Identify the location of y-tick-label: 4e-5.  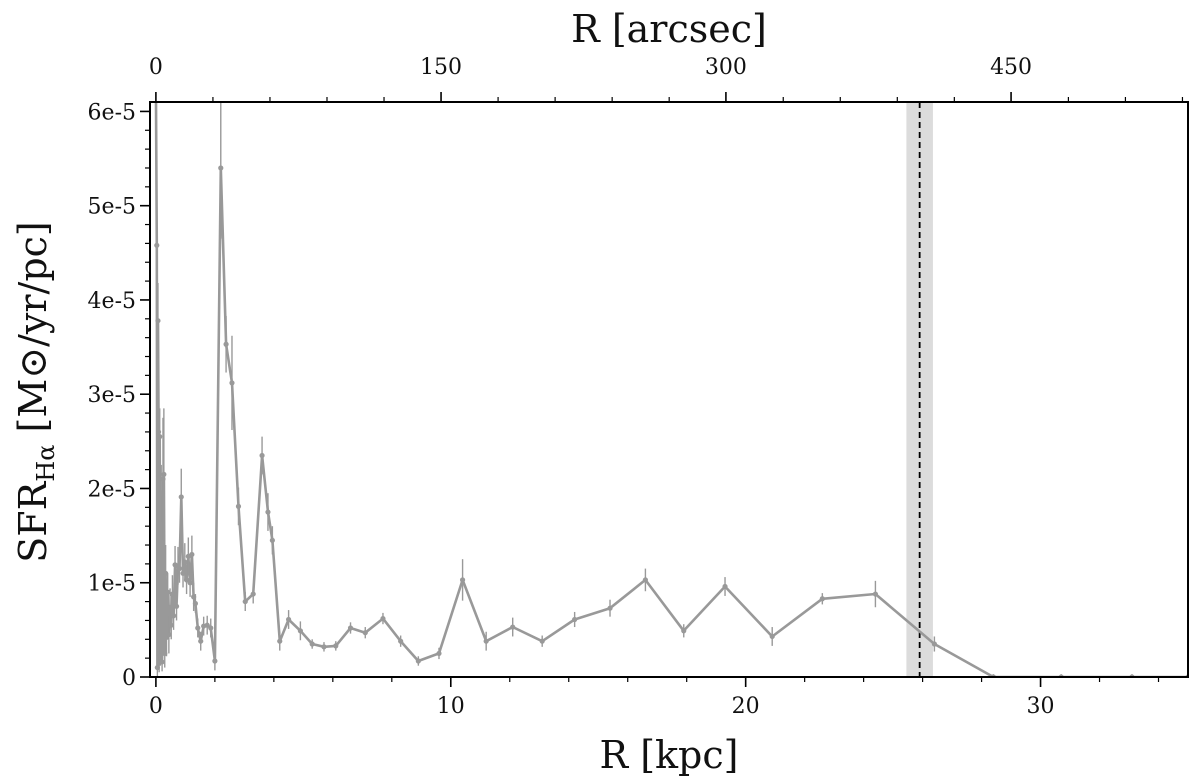
(112, 301).